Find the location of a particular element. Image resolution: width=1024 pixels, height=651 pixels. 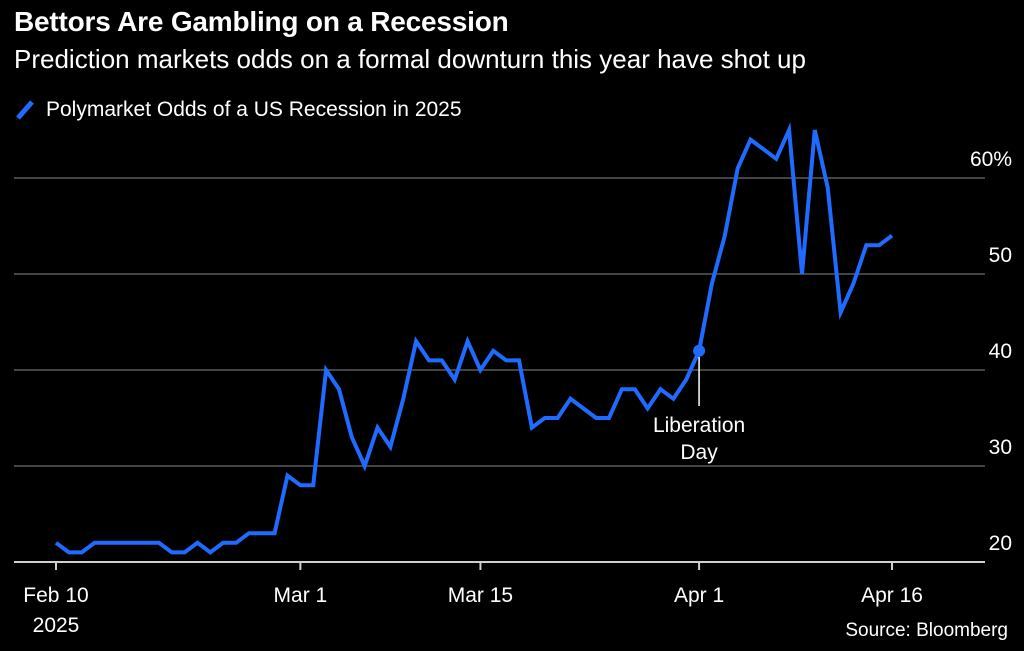

annotation-marker is located at coordinates (699, 350).